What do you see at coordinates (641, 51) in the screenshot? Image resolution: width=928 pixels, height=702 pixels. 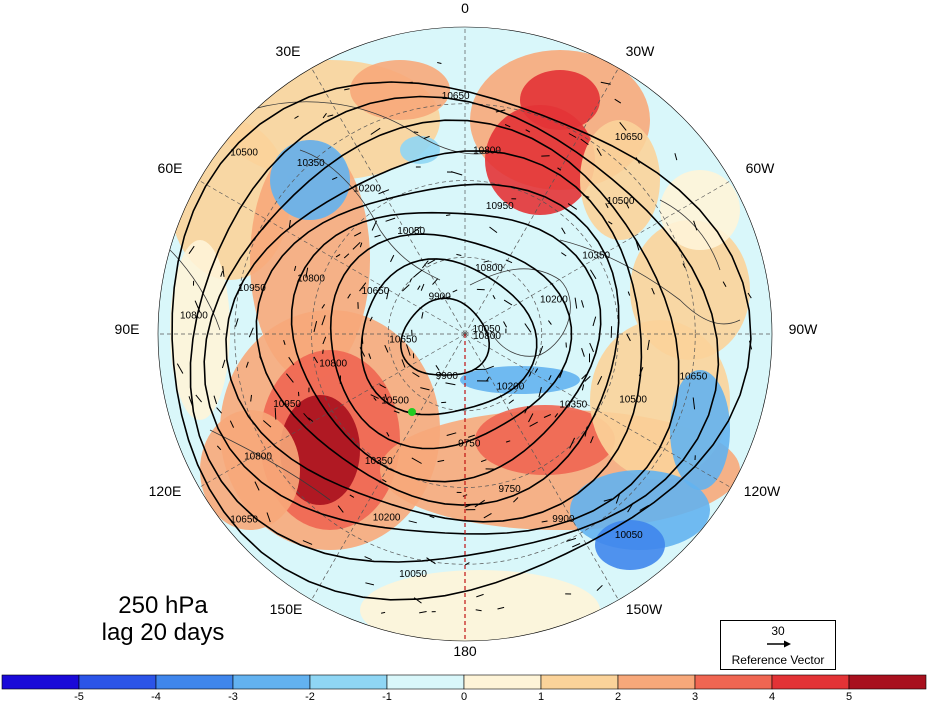 I see `lon-label-30w: 30W` at bounding box center [641, 51].